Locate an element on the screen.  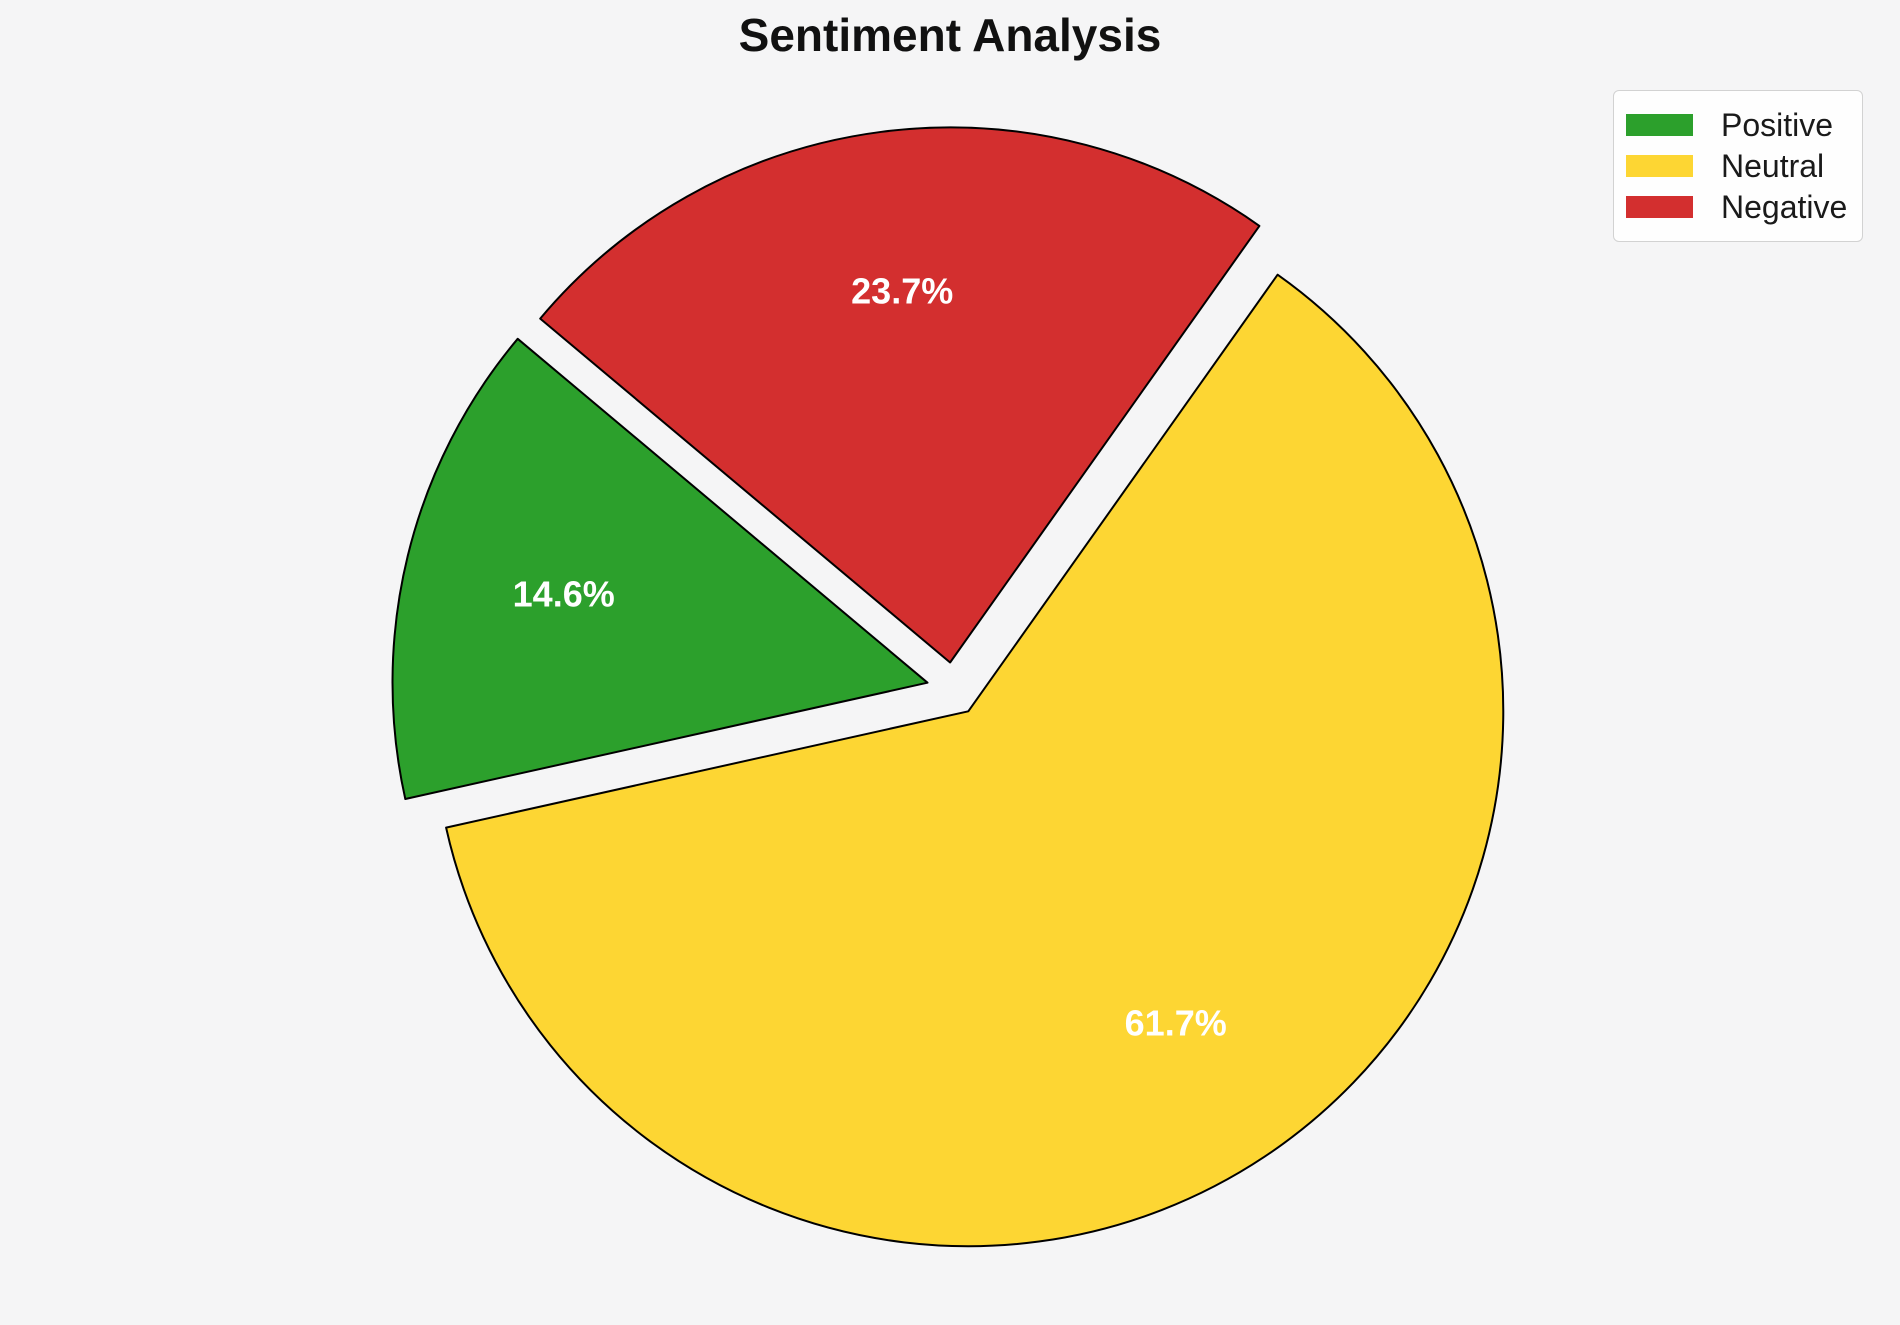
legend-label-negative: Negative is located at coordinates (1784, 207).